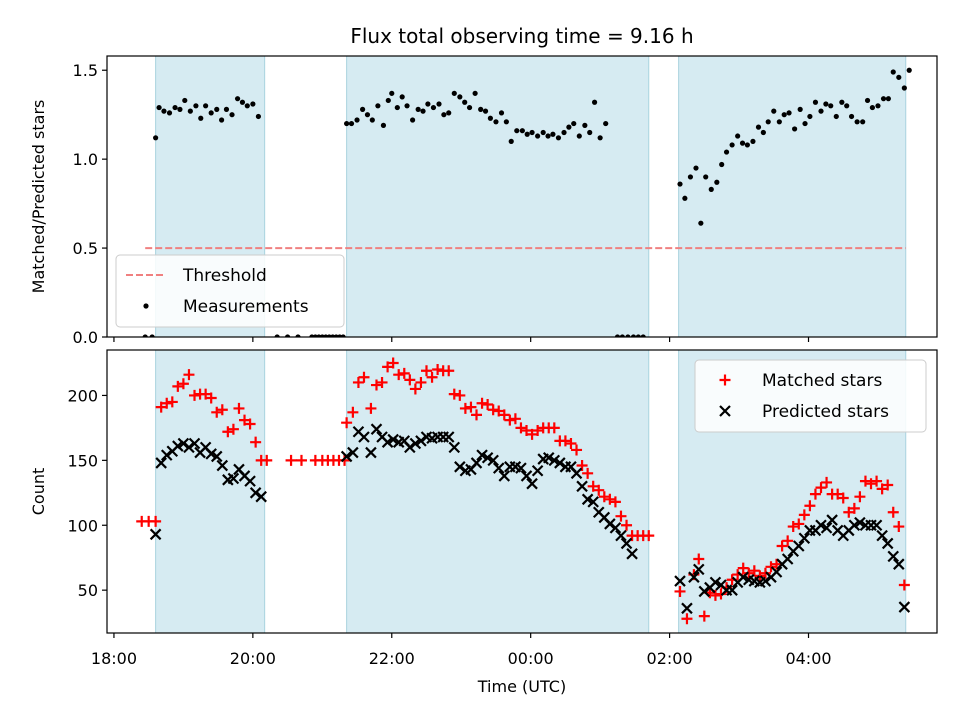 The height and width of the screenshot is (720, 960). I want to click on legend-label: Matched stars, so click(822, 381).